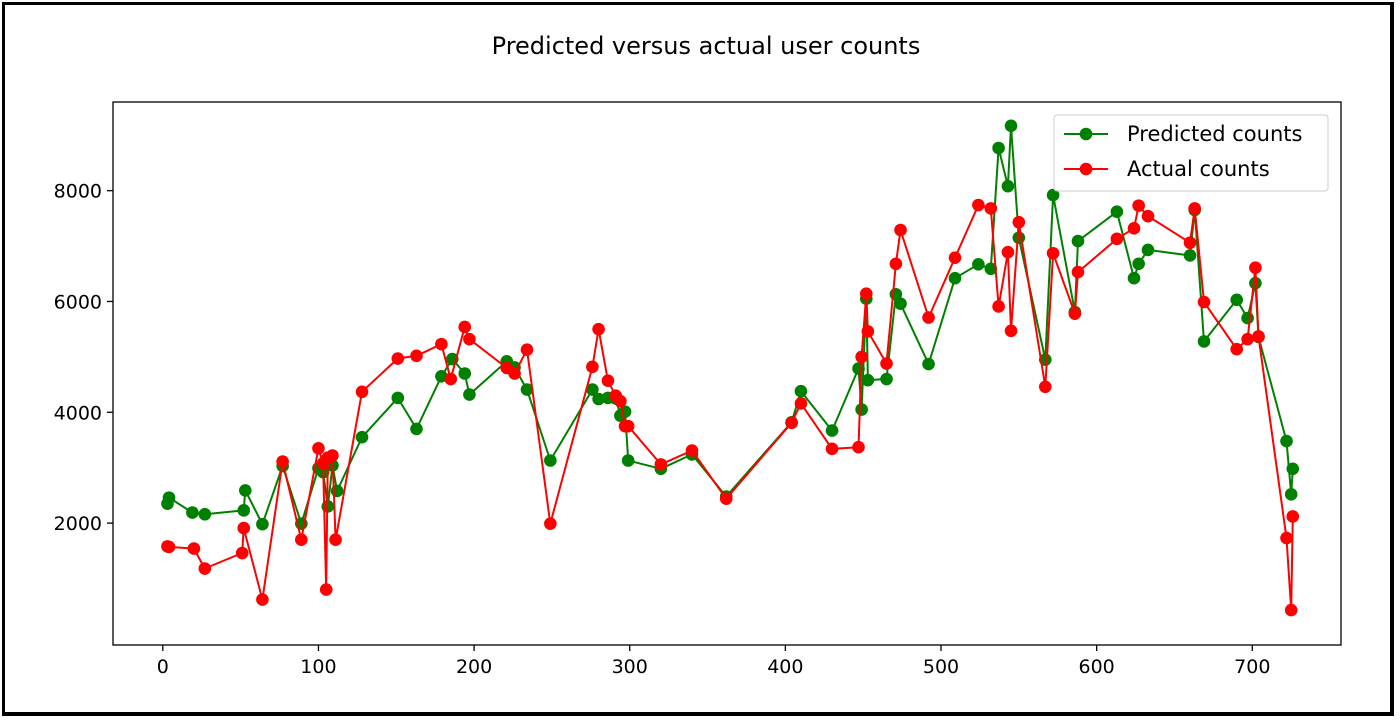 This screenshot has height=721, width=1400. Describe the element at coordinates (78, 524) in the screenshot. I see `y-tick-label: 2000` at that location.